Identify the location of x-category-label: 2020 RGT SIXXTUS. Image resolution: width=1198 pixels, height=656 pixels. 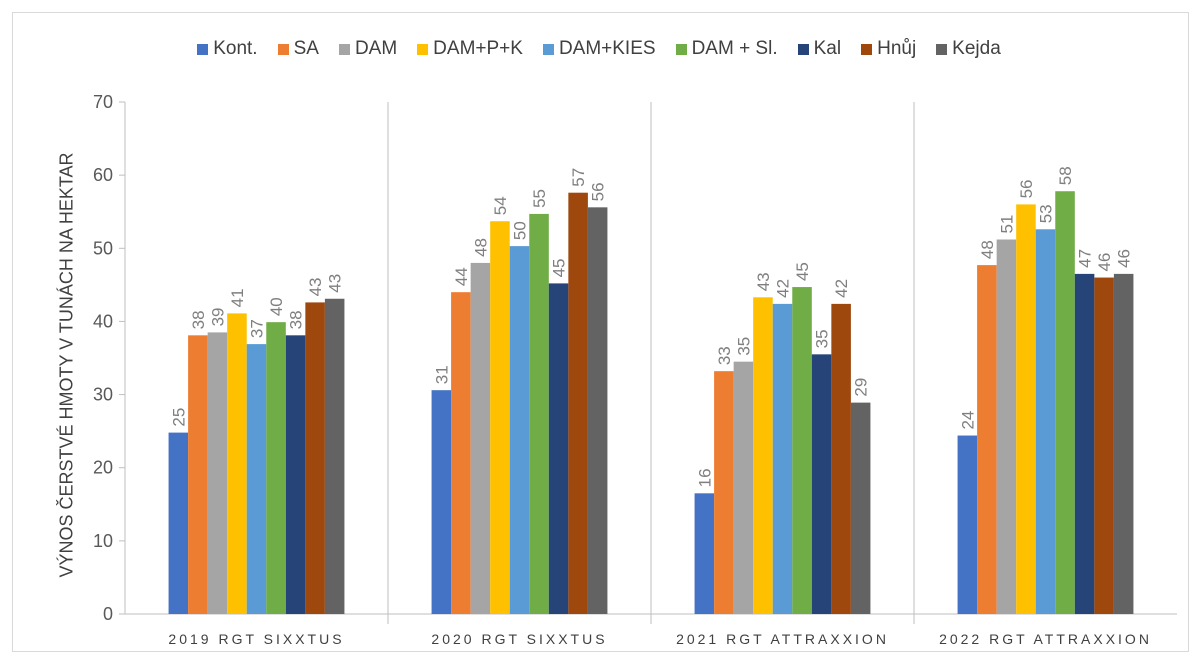
(519, 639).